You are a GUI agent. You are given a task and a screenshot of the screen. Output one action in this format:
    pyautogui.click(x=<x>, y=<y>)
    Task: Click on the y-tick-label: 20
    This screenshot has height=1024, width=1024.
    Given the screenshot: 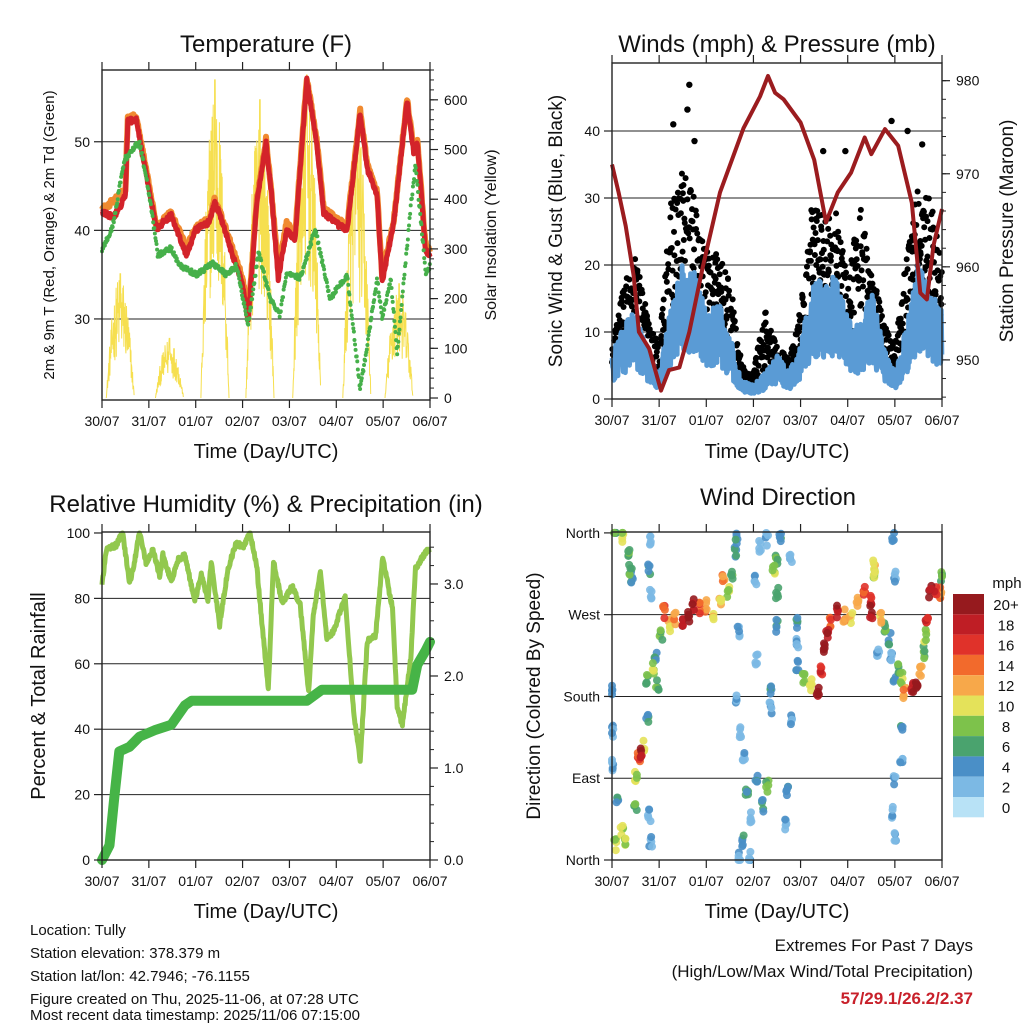 What is the action you would take?
    pyautogui.click(x=82, y=795)
    